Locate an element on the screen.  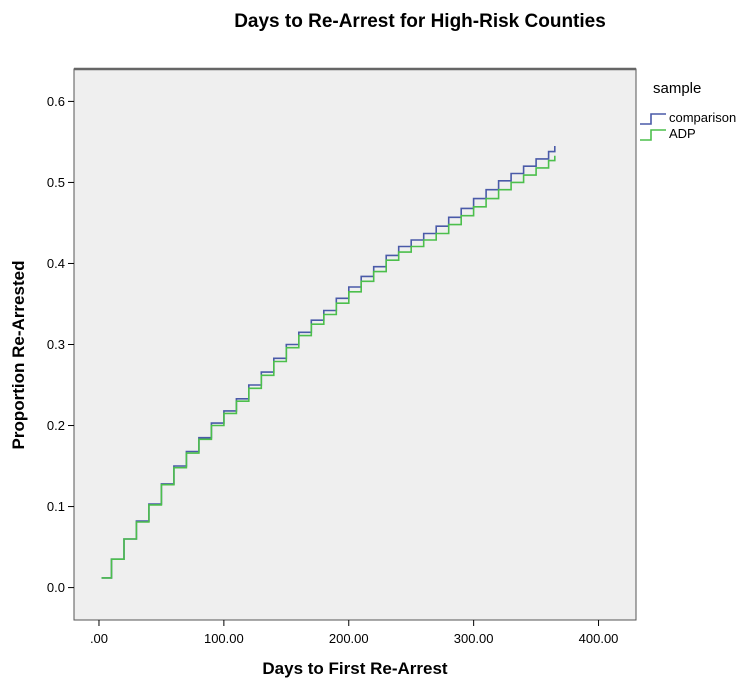
y-tick-label: 0.2 is located at coordinates (56, 425).